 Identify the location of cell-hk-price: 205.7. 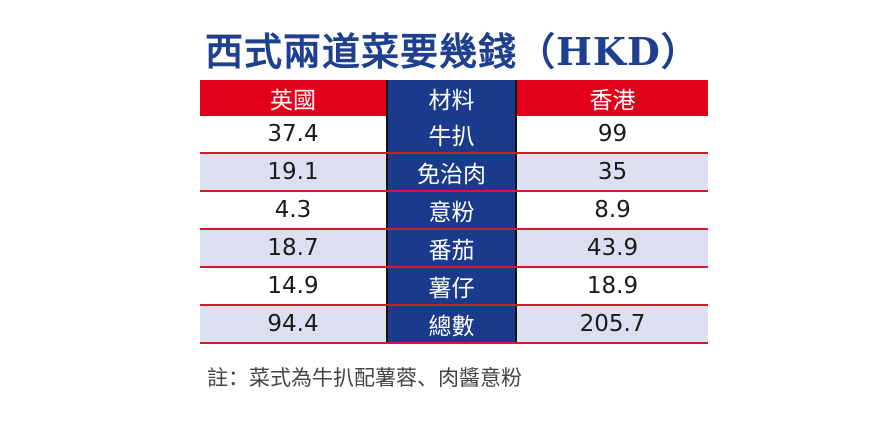
(612, 324).